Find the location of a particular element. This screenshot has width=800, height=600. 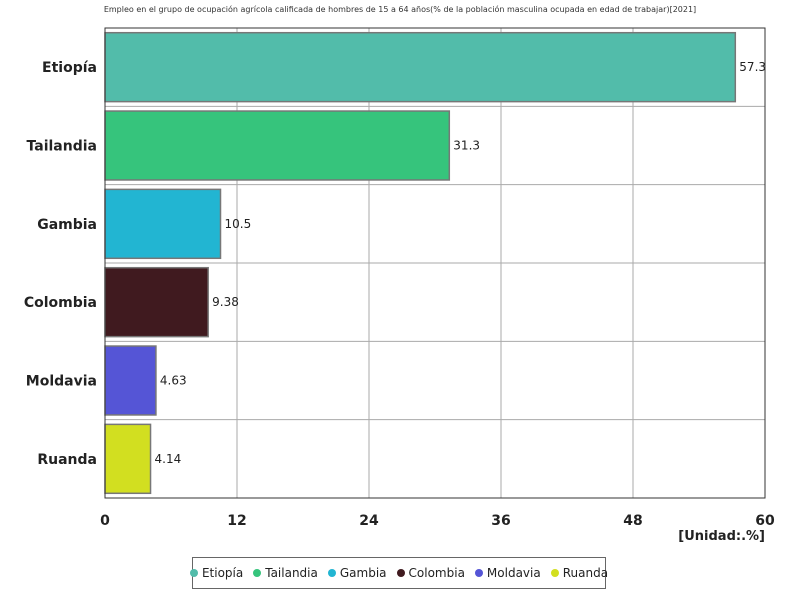

legend-item: Moldavia is located at coordinates (507, 573).